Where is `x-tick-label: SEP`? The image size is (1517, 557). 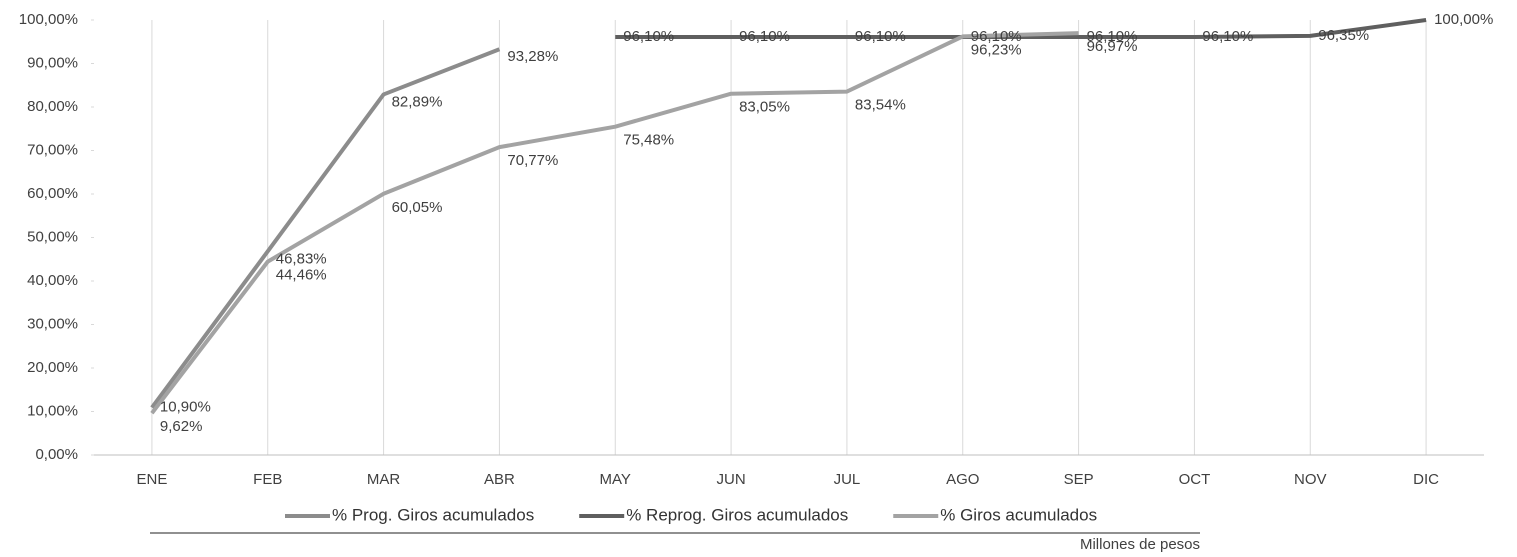 x-tick-label: SEP is located at coordinates (1079, 479).